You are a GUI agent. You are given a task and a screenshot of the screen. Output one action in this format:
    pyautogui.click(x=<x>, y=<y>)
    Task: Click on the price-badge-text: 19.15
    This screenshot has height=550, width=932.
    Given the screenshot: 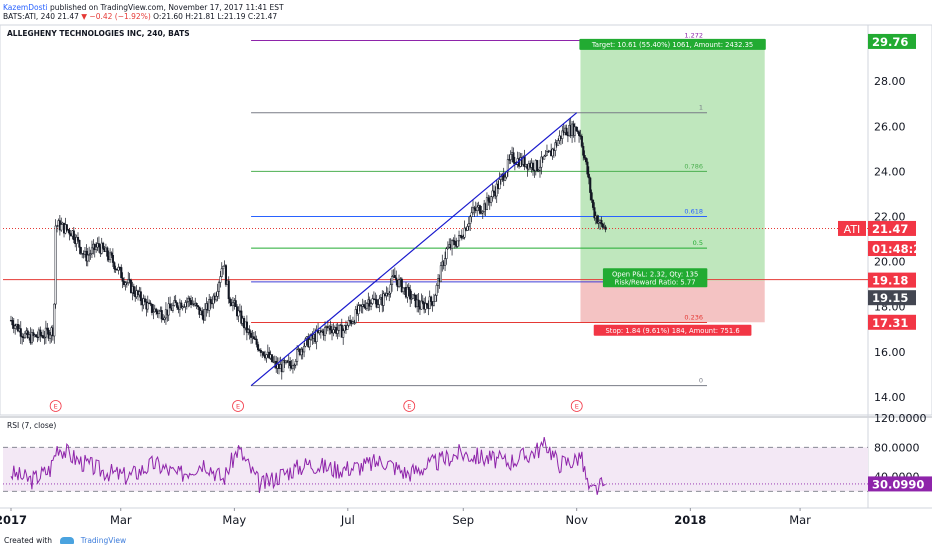 What is the action you would take?
    pyautogui.click(x=890, y=298)
    